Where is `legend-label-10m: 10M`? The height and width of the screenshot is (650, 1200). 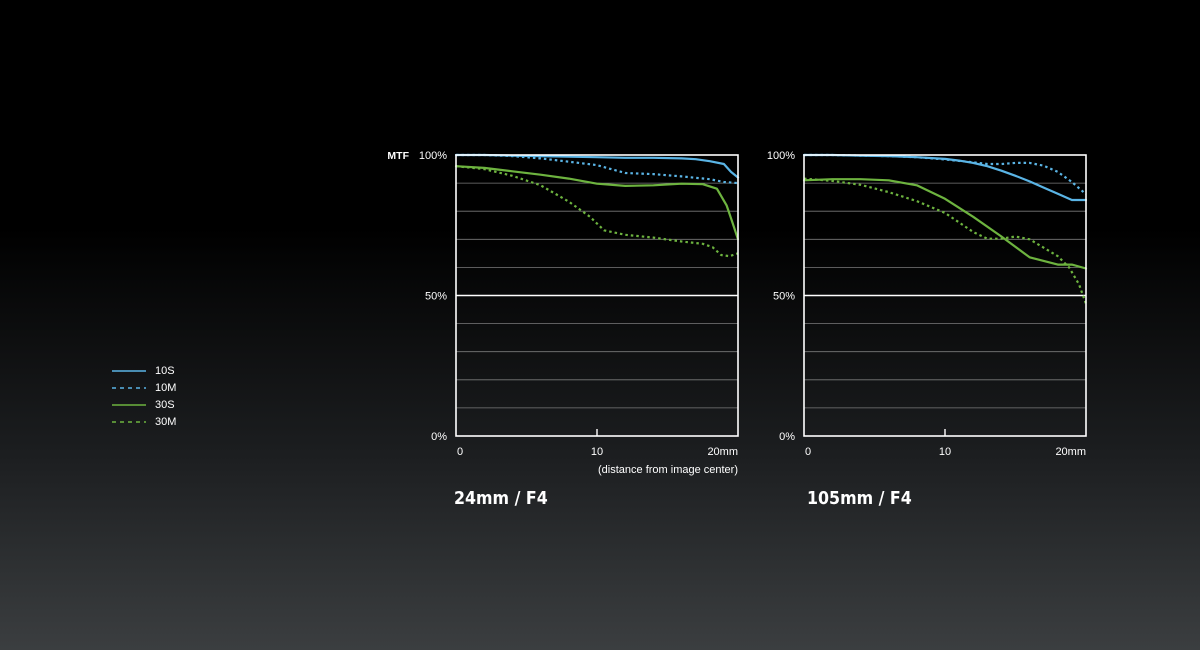
legend-label-10m: 10M is located at coordinates (166, 387).